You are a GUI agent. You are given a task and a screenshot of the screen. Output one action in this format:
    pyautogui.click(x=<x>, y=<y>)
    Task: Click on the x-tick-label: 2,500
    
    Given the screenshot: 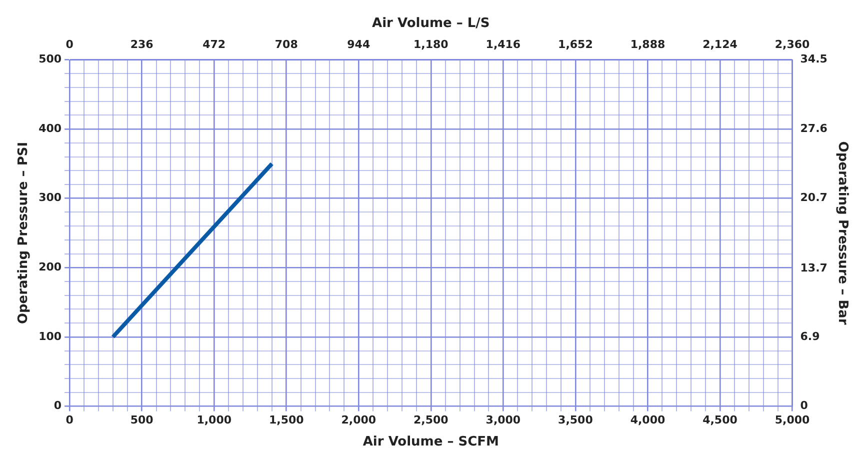 What is the action you would take?
    pyautogui.click(x=431, y=420)
    